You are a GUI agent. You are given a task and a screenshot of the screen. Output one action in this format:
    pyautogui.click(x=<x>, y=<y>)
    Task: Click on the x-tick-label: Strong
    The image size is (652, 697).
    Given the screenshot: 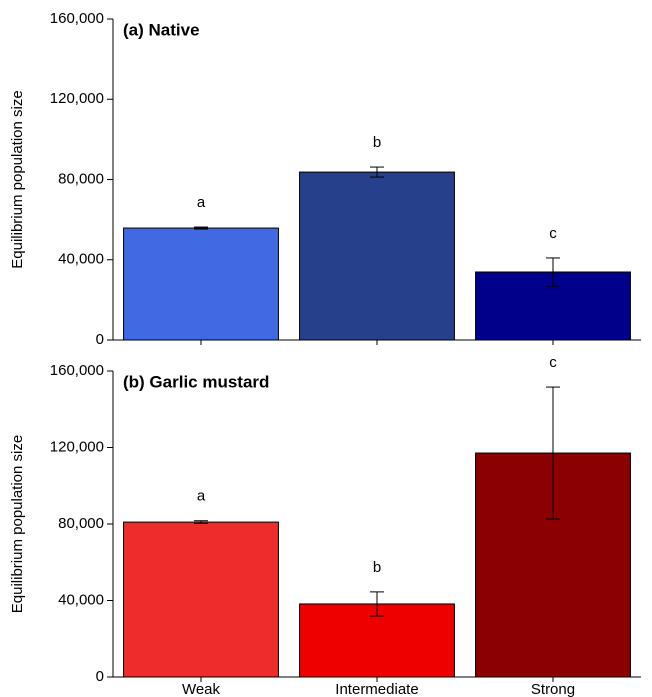 What is the action you would take?
    pyautogui.click(x=553, y=689)
    